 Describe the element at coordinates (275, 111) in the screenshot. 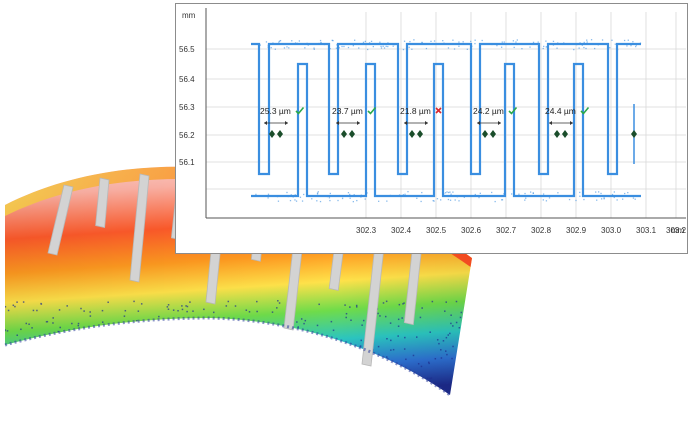

I see `measurement-value: 25.3 µm` at that location.